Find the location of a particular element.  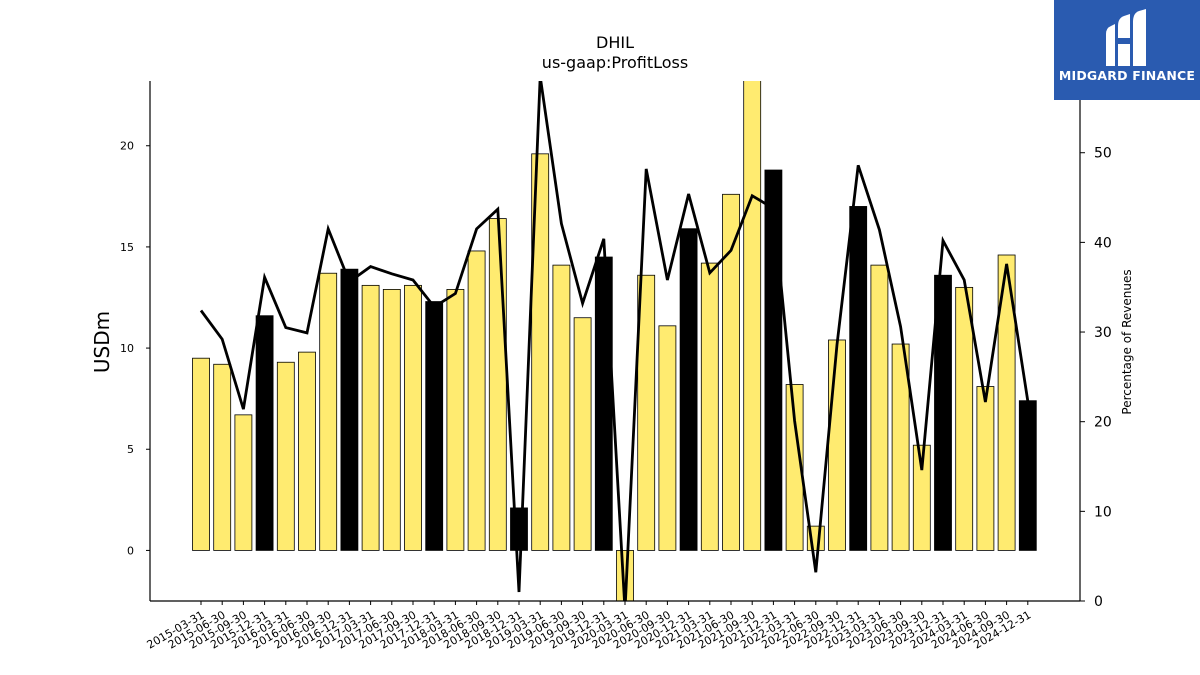

y2-tick-label: 40 is located at coordinates (1103, 243).